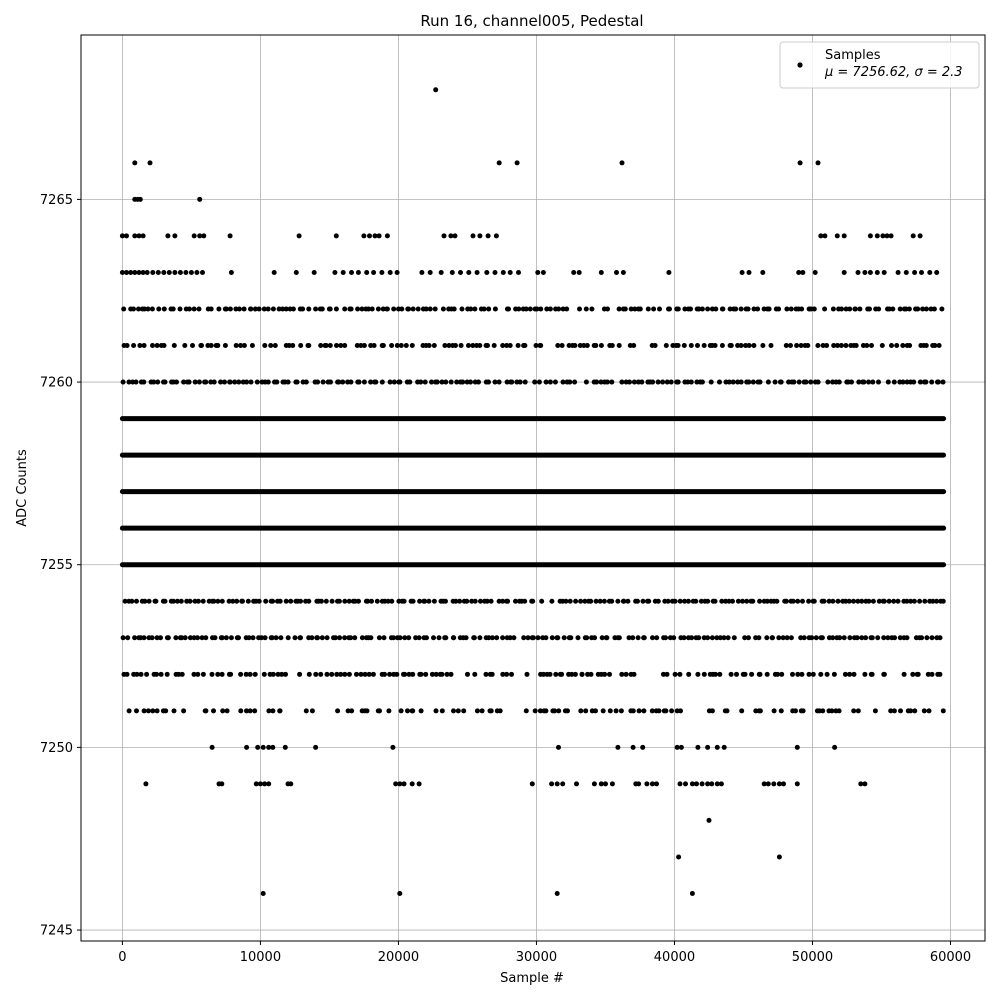  I want to click on y-tick-label: 7255, so click(56, 565).